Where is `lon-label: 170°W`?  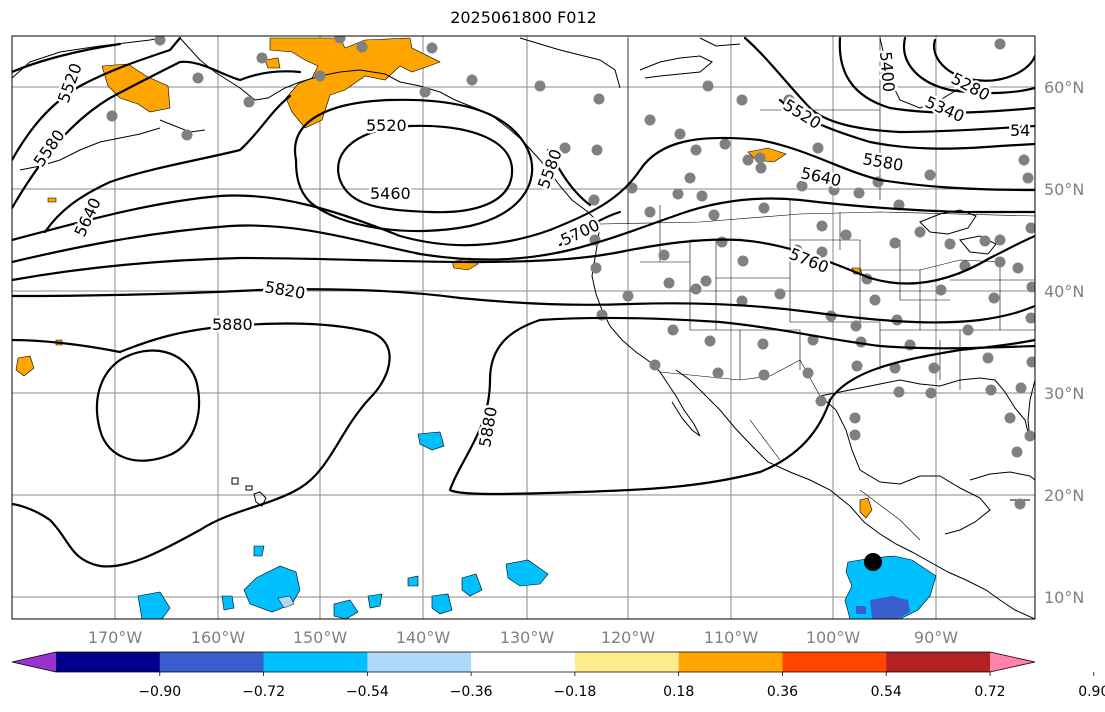 lon-label: 170°W is located at coordinates (115, 637).